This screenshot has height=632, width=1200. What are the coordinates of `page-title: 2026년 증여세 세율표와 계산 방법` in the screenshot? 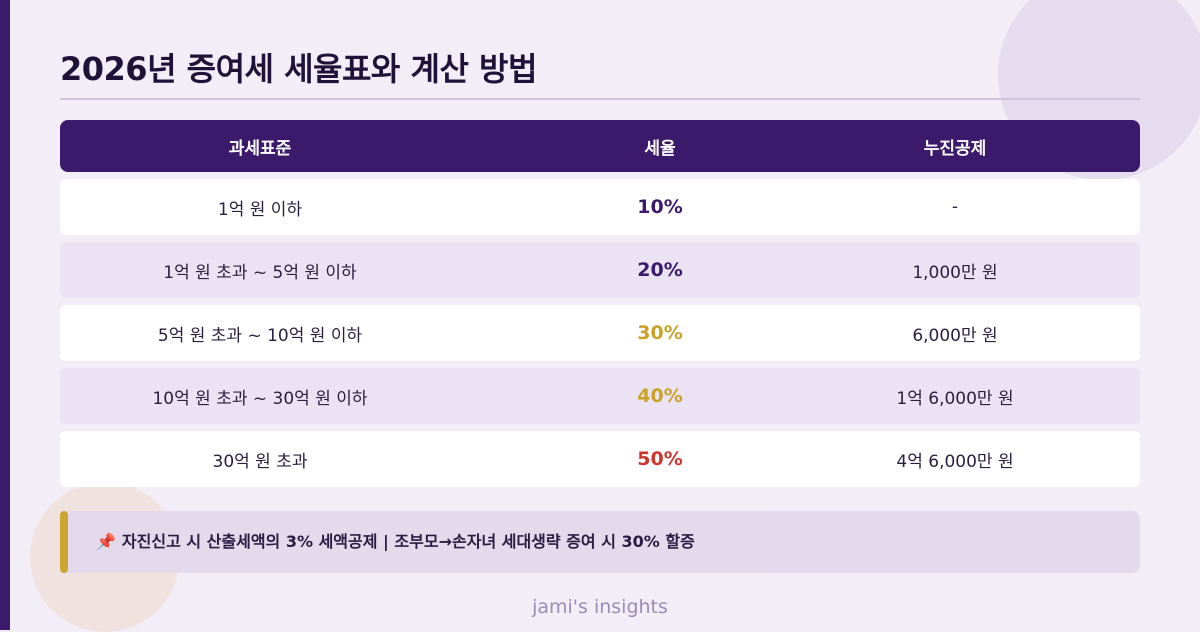 It's located at (298, 69).